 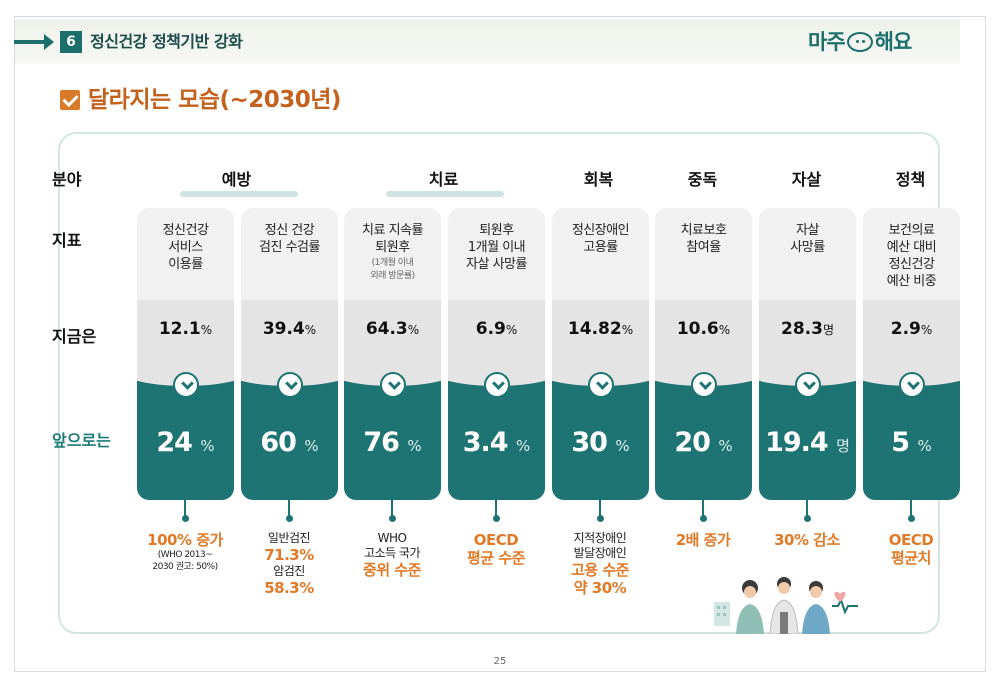 I want to click on indicator-line: 치료 지속률, so click(x=392, y=230).